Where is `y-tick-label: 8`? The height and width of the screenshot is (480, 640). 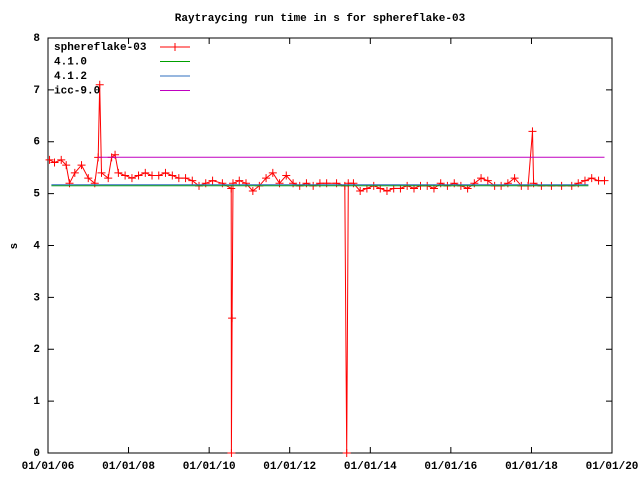 y-tick-label: 8 is located at coordinates (36, 39).